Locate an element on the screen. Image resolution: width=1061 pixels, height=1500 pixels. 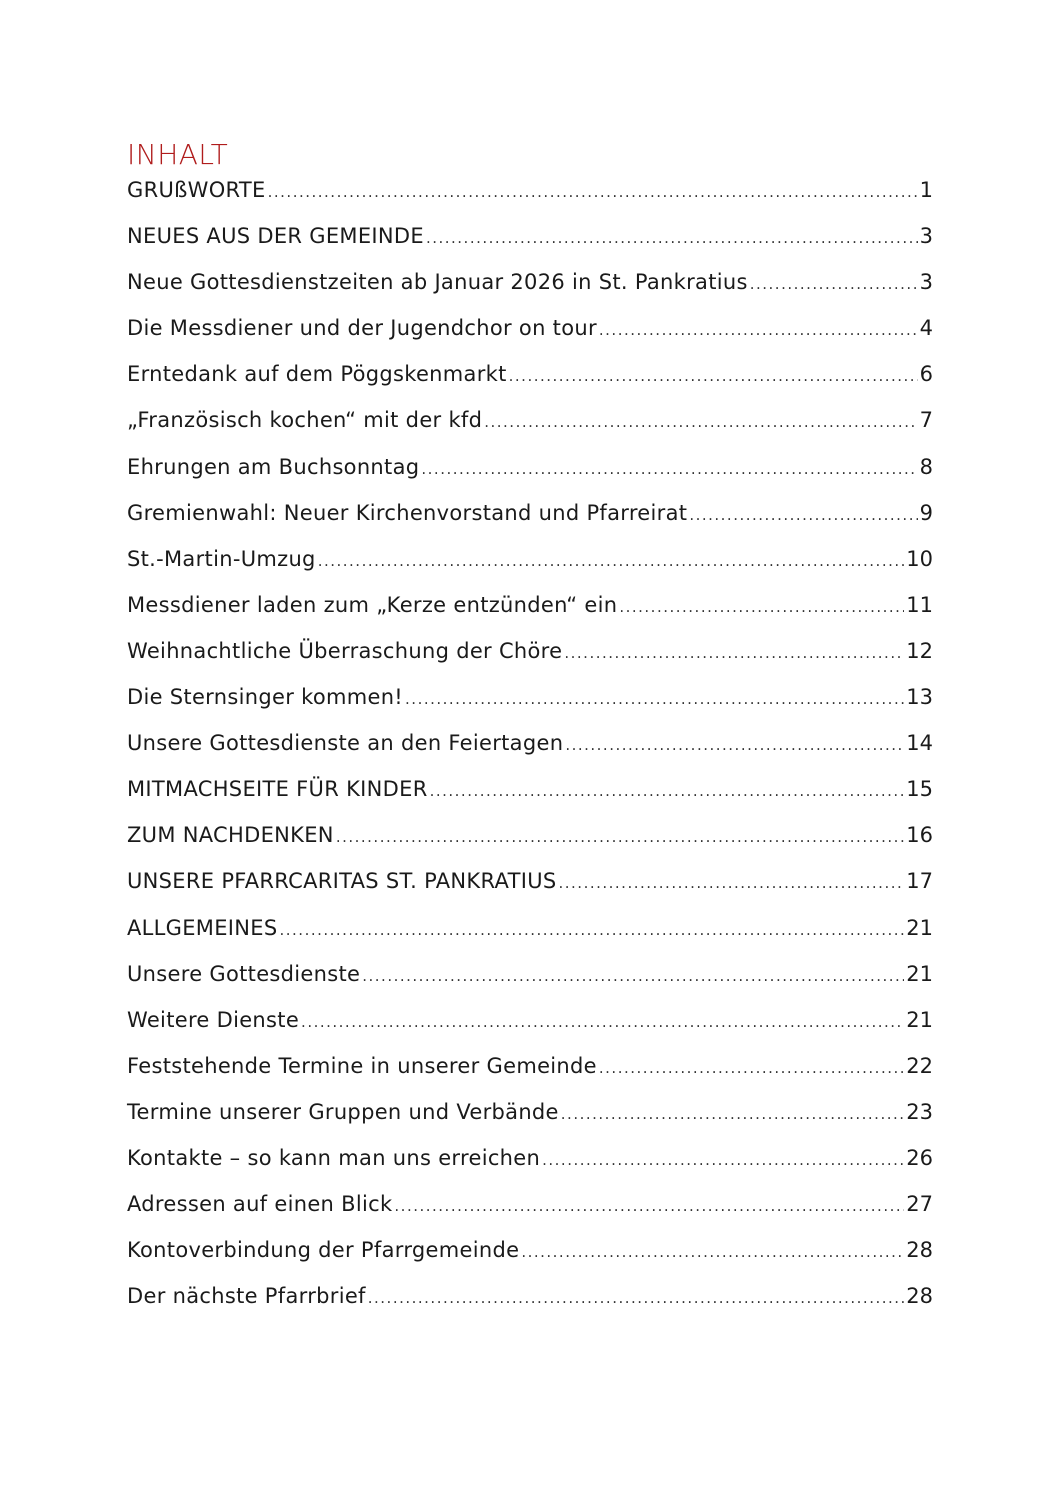
toc-entry: St.-Martin-Umzug 10 is located at coordinates (530, 570).